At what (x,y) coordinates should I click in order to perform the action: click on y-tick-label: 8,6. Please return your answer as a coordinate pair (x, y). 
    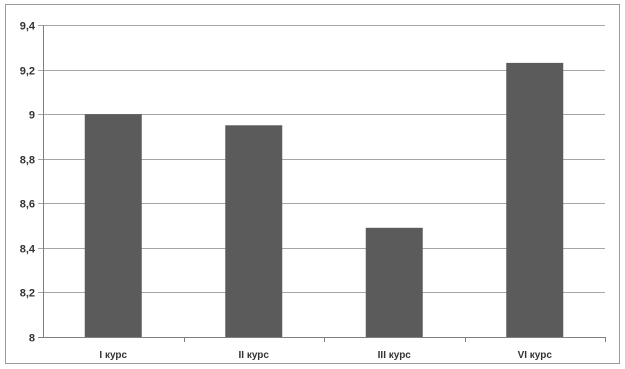
    Looking at the image, I should click on (27, 205).